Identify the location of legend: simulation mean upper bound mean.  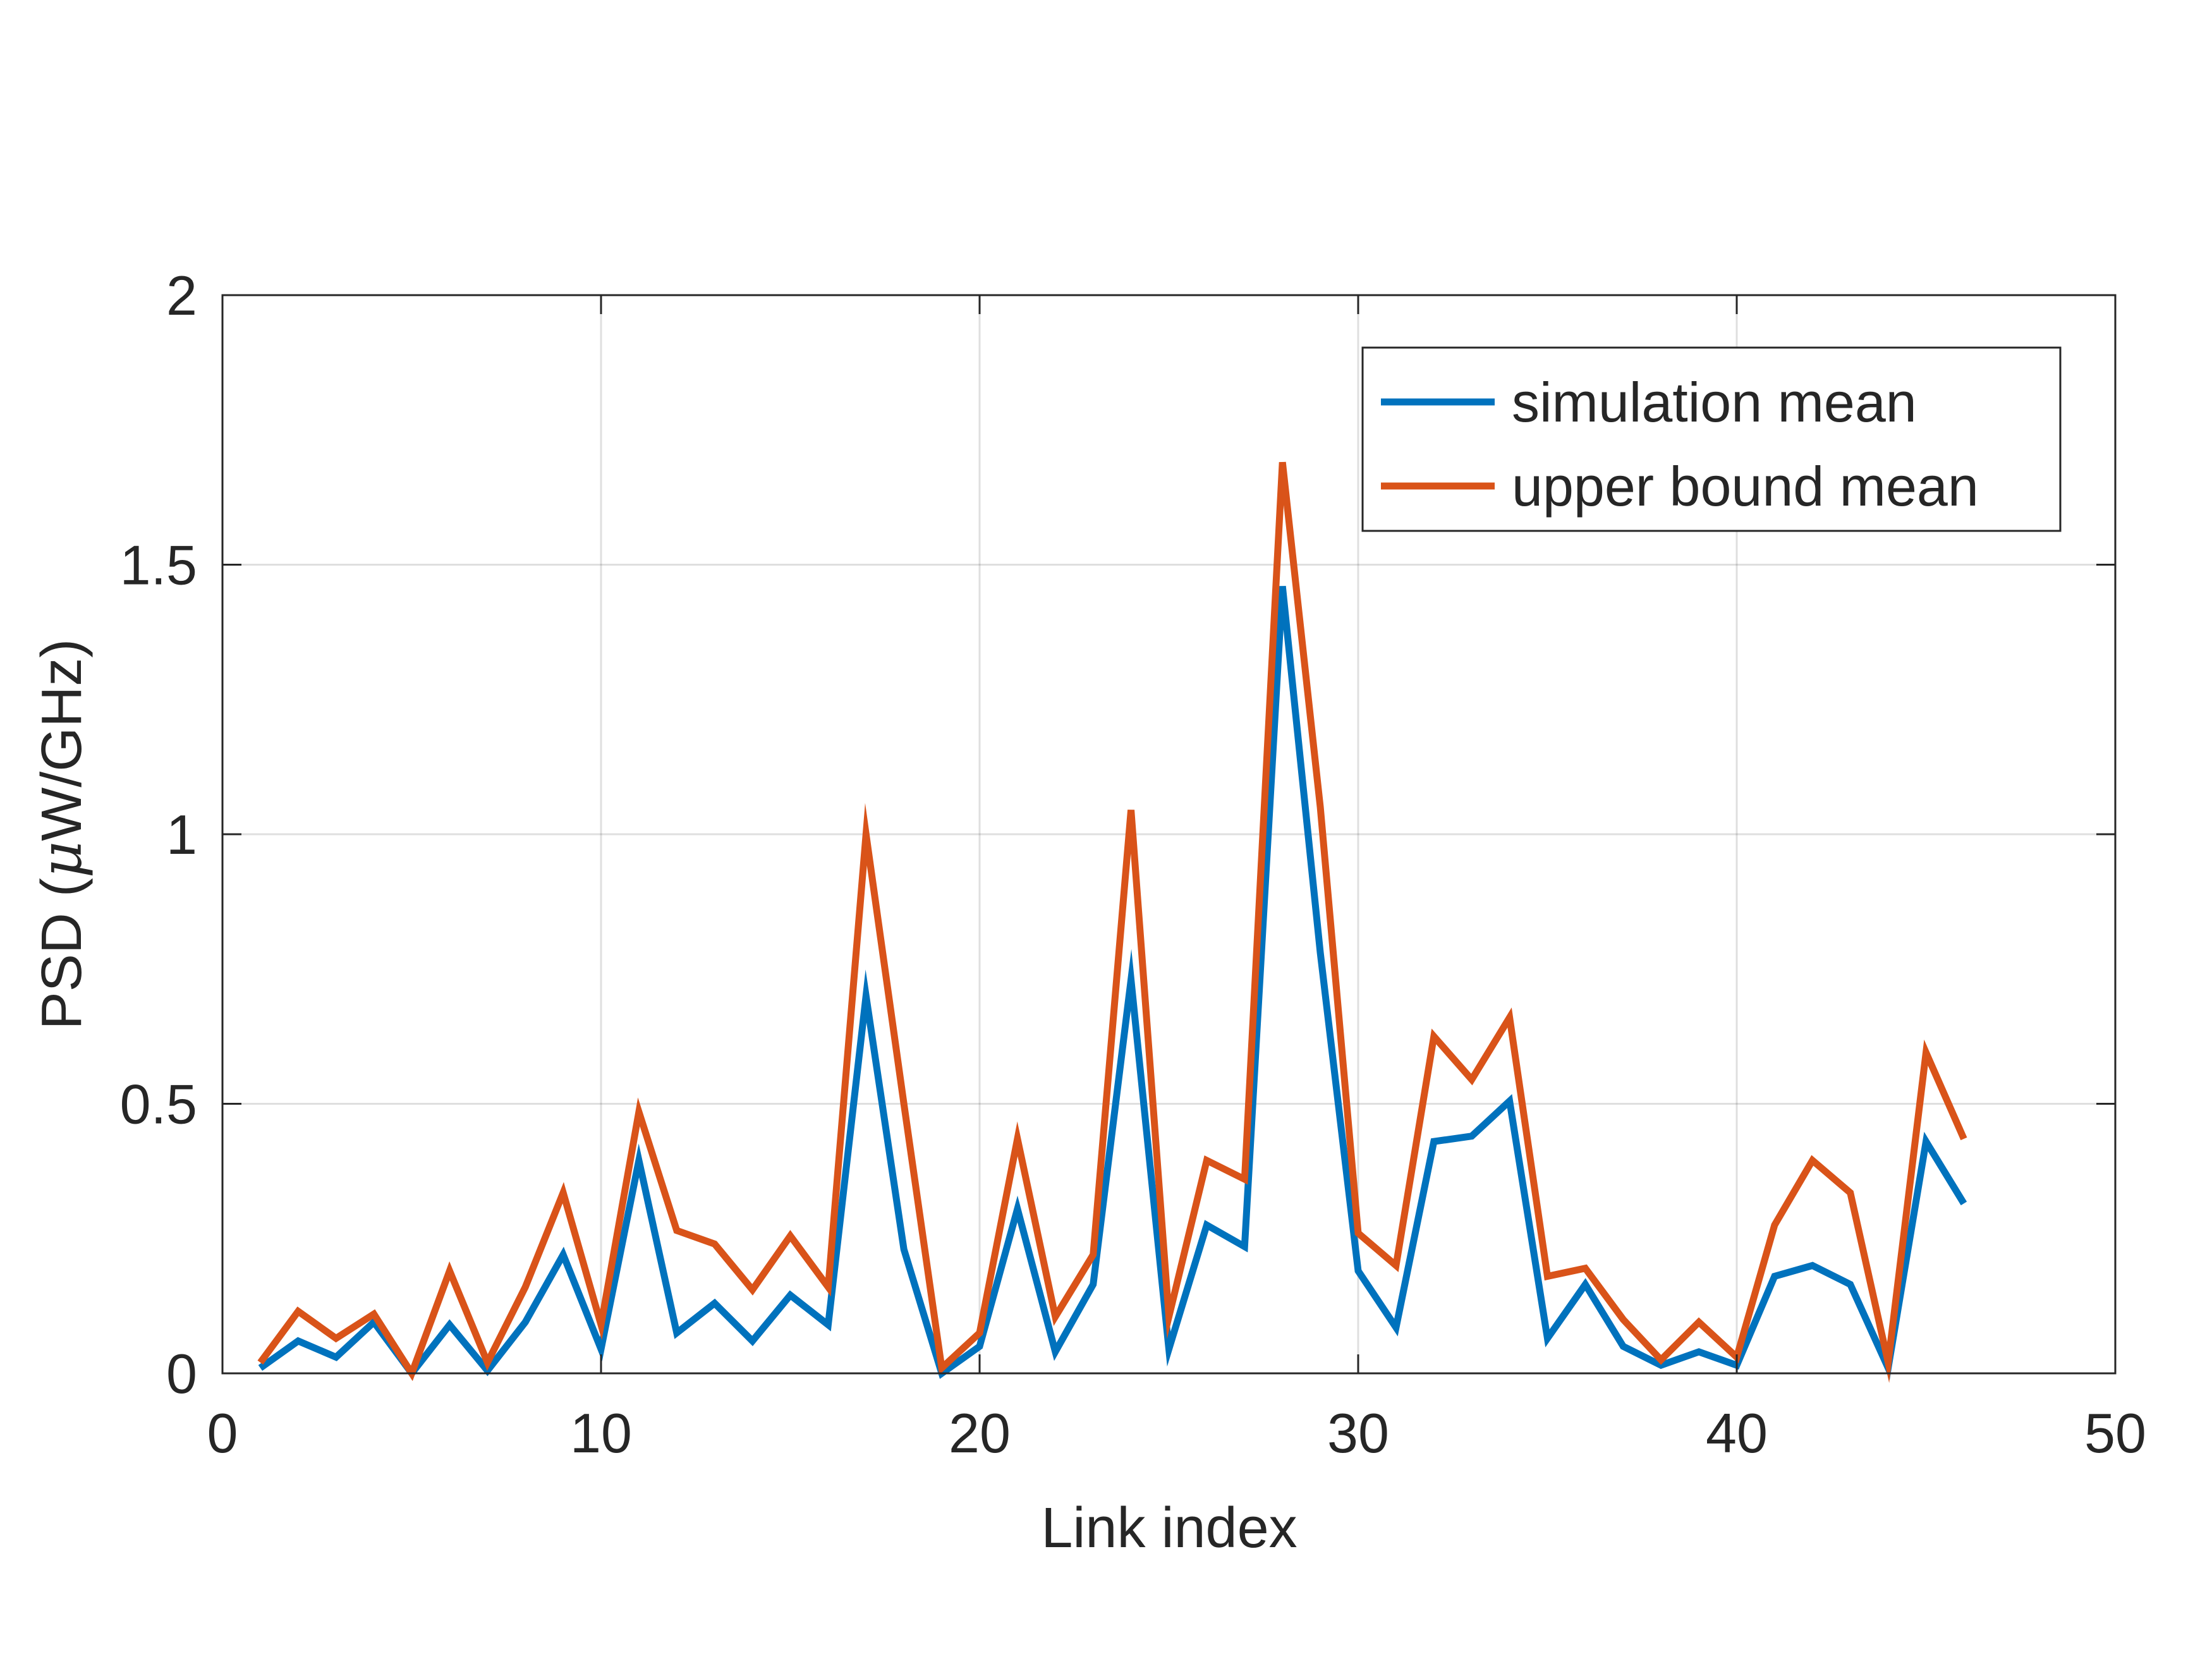
(1711, 439).